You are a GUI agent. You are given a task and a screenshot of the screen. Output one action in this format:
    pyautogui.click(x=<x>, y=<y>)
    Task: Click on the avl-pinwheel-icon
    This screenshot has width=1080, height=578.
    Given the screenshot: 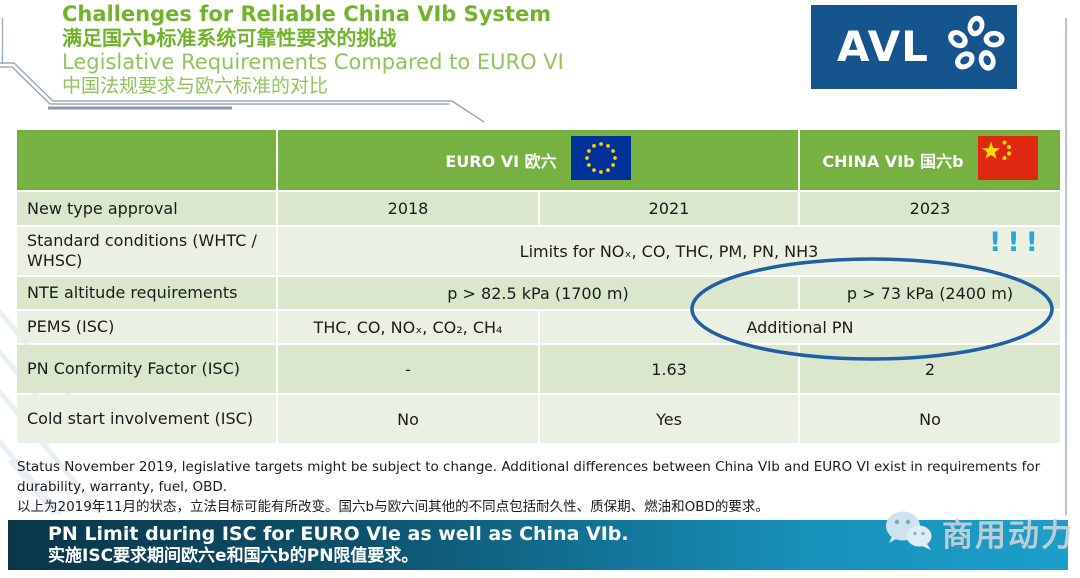 What is the action you would take?
    pyautogui.click(x=976, y=47)
    